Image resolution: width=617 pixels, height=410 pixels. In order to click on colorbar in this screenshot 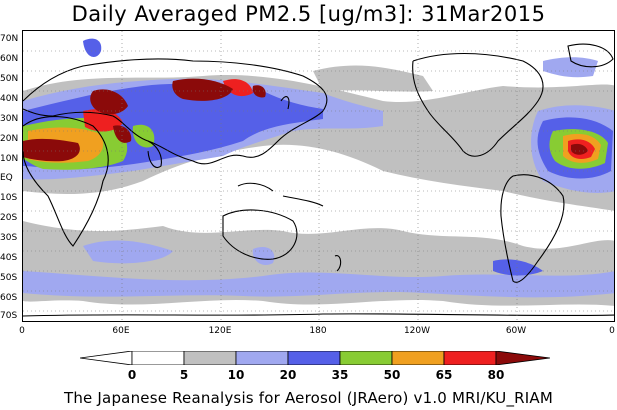, I will do `click(315, 358)`.